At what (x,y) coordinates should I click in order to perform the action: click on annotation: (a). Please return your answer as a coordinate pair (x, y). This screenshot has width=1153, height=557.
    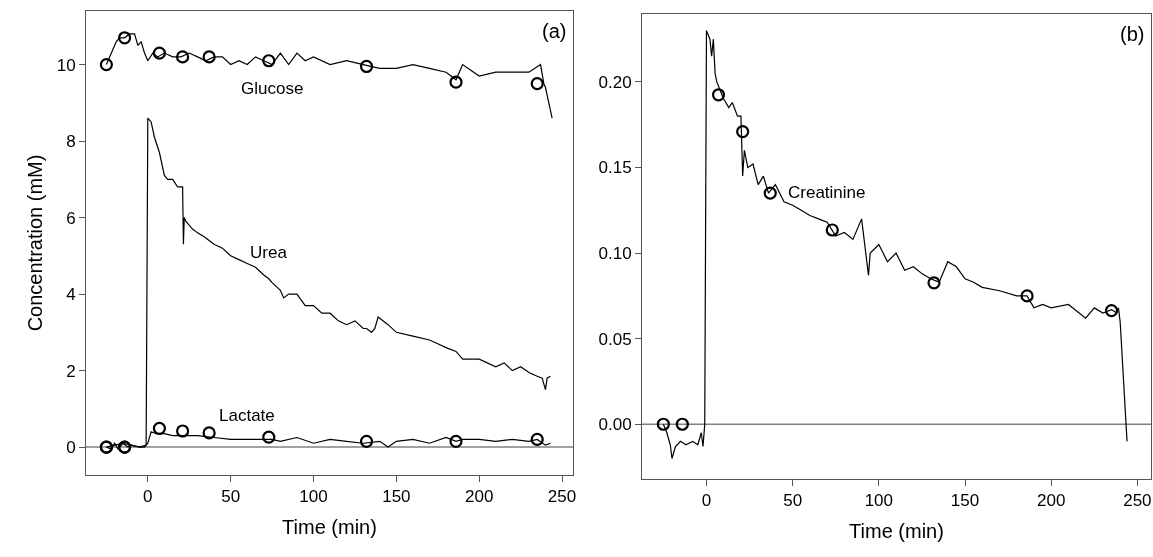
    Looking at the image, I should click on (554, 31).